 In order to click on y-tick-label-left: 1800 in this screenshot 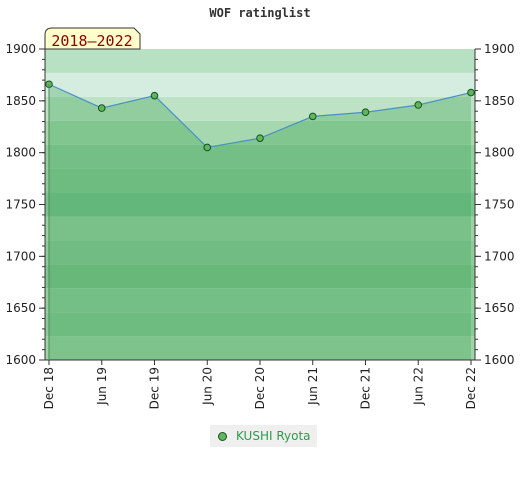, I will do `click(20, 153)`.